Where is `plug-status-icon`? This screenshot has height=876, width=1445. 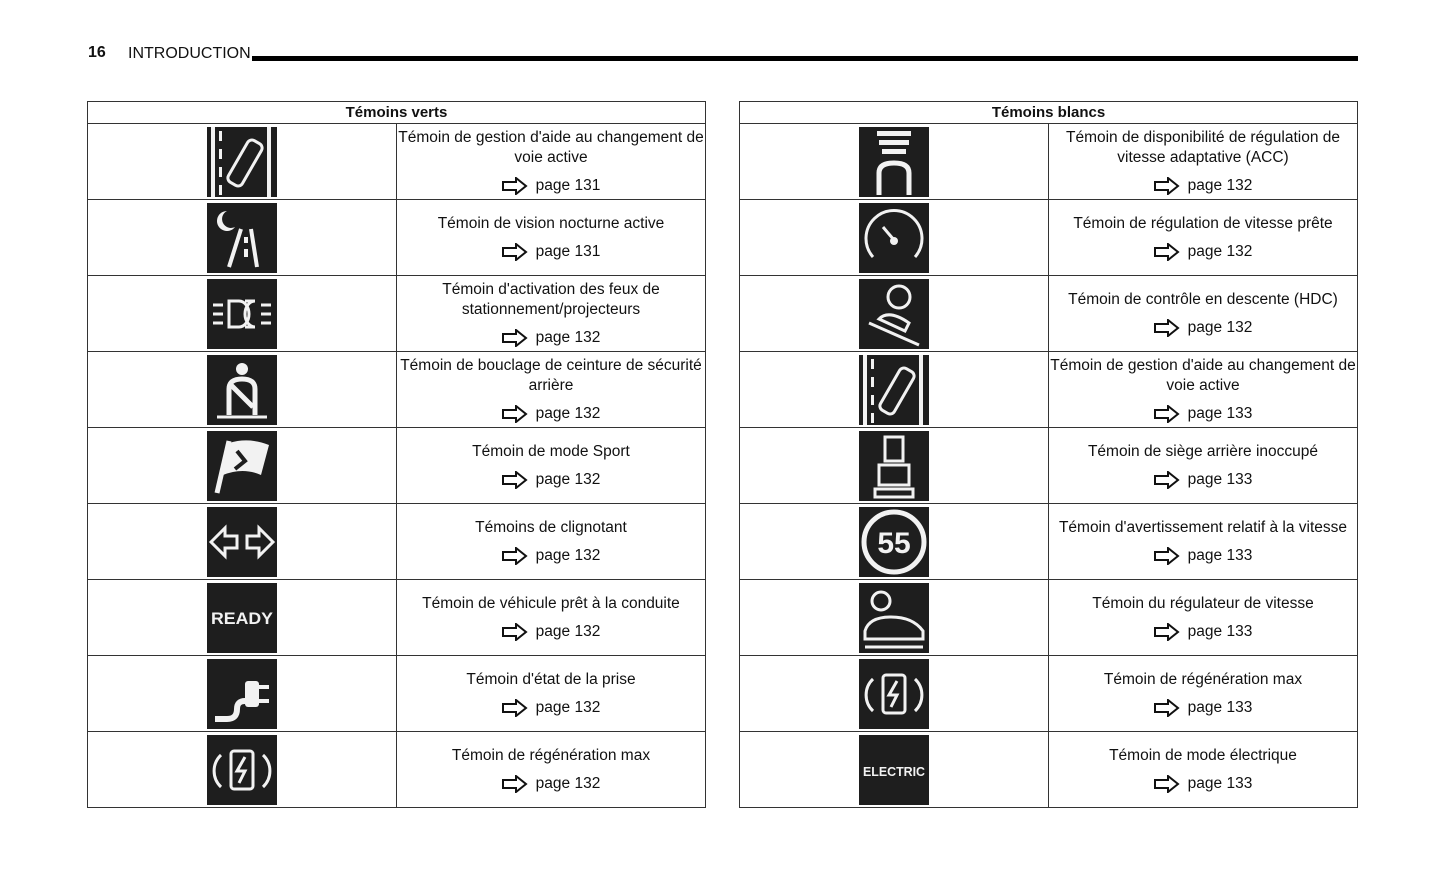 plug-status-icon is located at coordinates (242, 693).